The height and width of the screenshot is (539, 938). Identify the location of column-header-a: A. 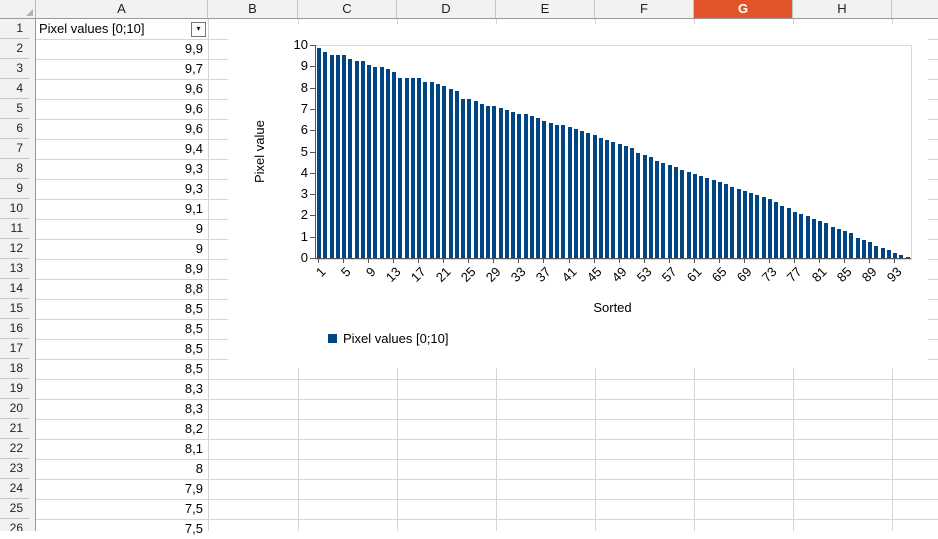
(122, 9).